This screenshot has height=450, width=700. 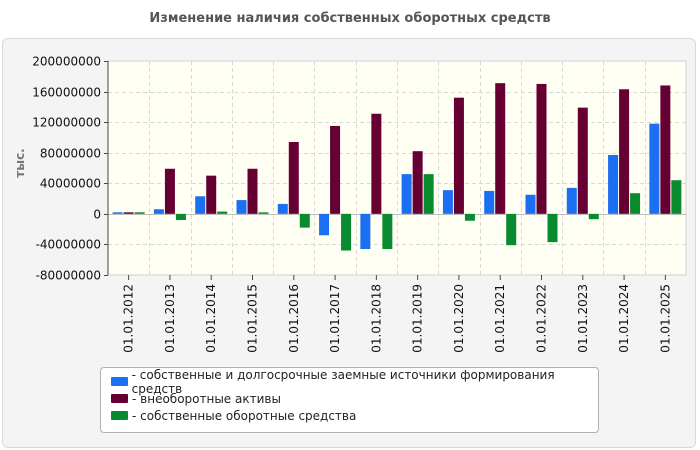 What do you see at coordinates (253, 318) in the screenshot?
I see `x-tick-label: 01.01.2015` at bounding box center [253, 318].